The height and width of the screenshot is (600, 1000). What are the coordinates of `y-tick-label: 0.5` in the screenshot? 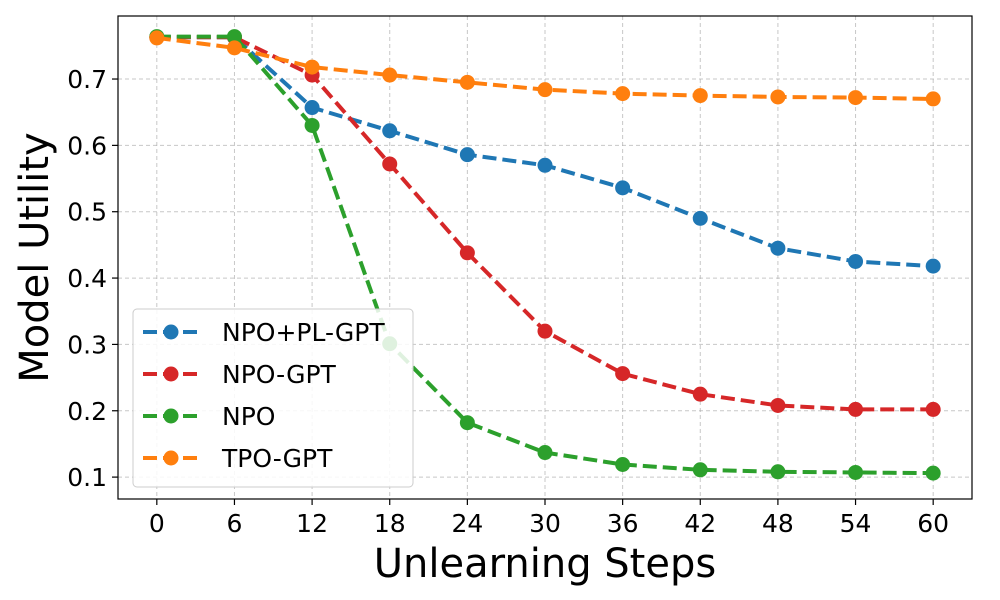 It's located at (87, 212).